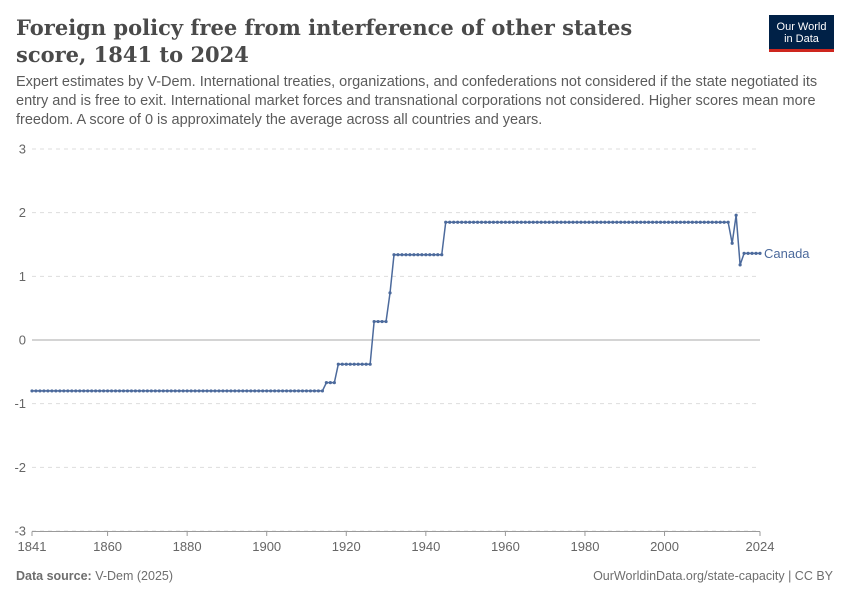 Image resolution: width=850 pixels, height=600 pixels. What do you see at coordinates (20, 467) in the screenshot?
I see `y-tick-label: -2` at bounding box center [20, 467].